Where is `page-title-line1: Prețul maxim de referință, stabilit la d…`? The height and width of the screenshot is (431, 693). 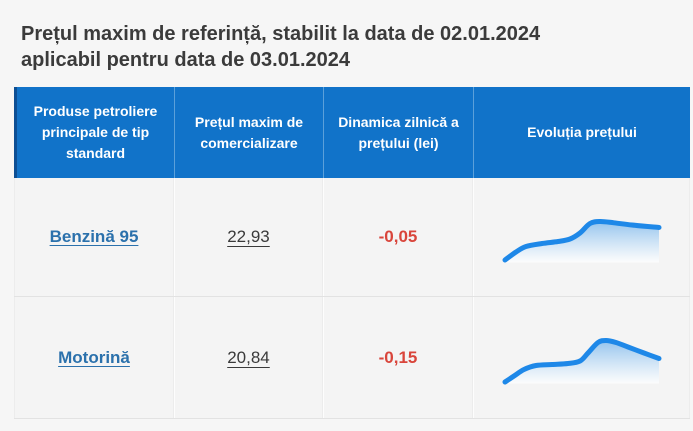 page-title-line1: Prețul maxim de referință, stabilit la d… is located at coordinates (281, 34).